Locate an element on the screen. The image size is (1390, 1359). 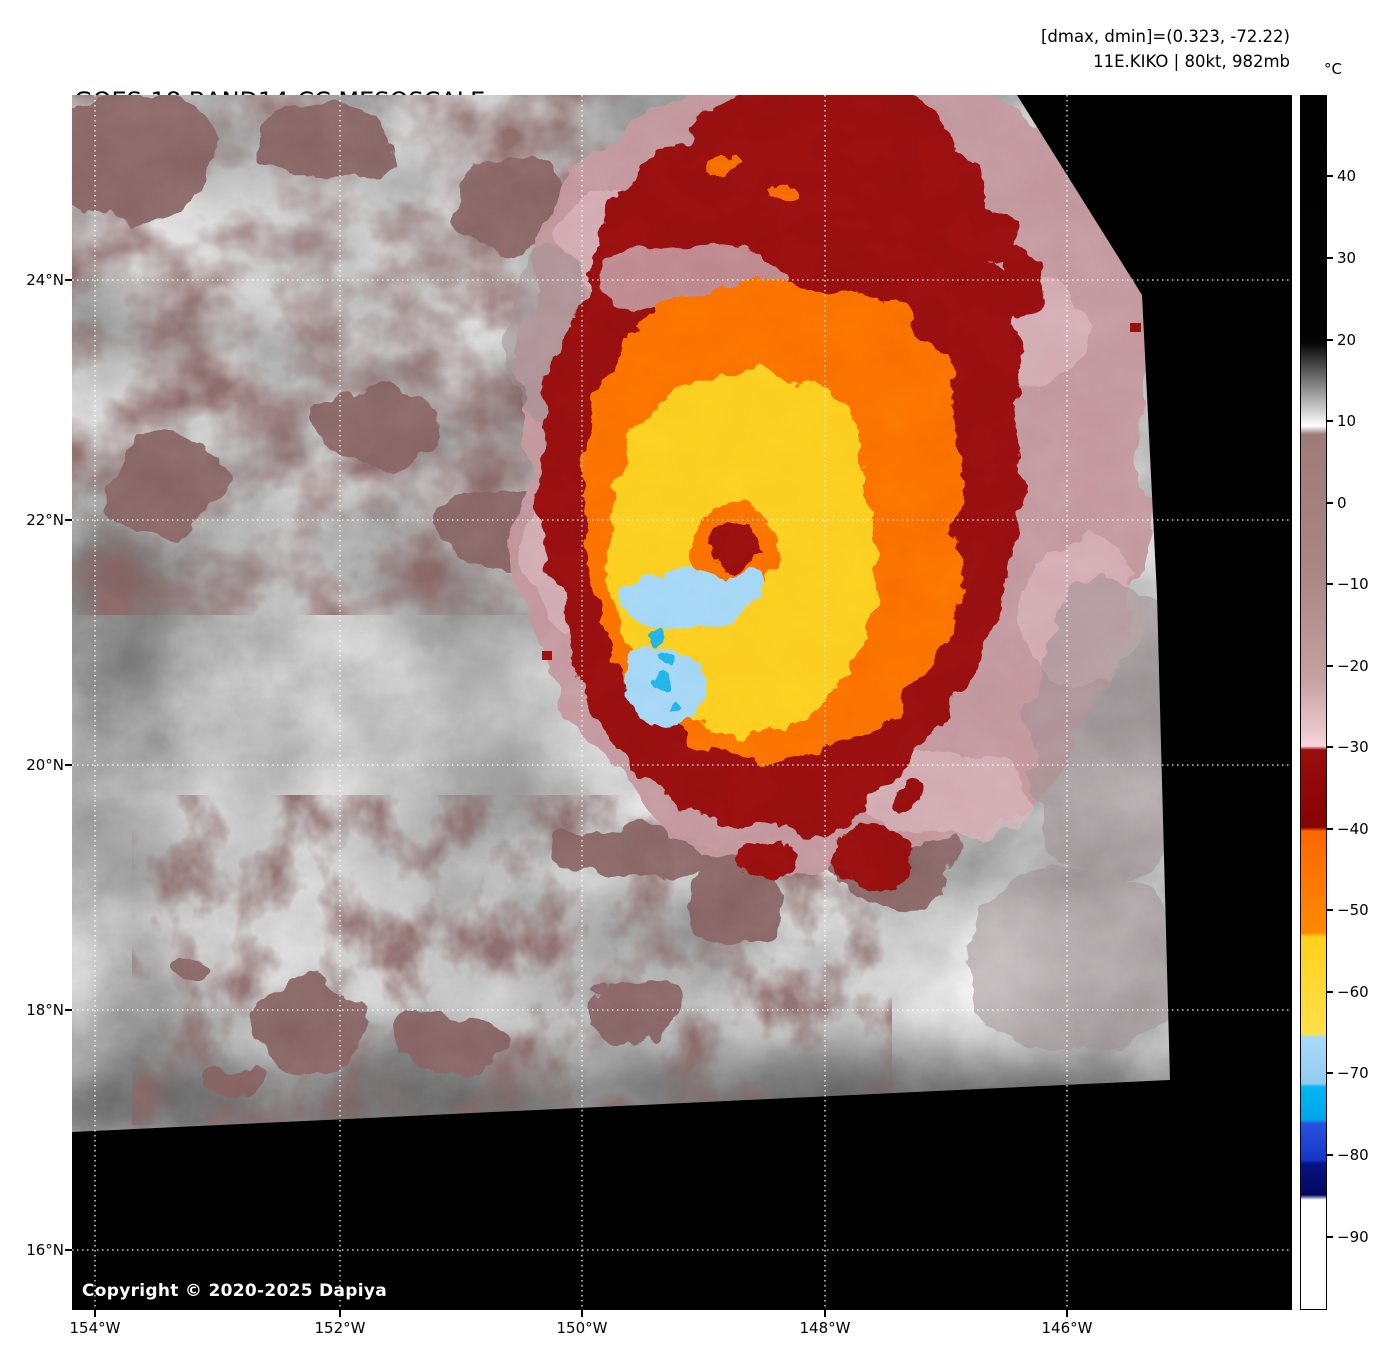
colorbar-tick-label: 30 is located at coordinates (1356, 258).